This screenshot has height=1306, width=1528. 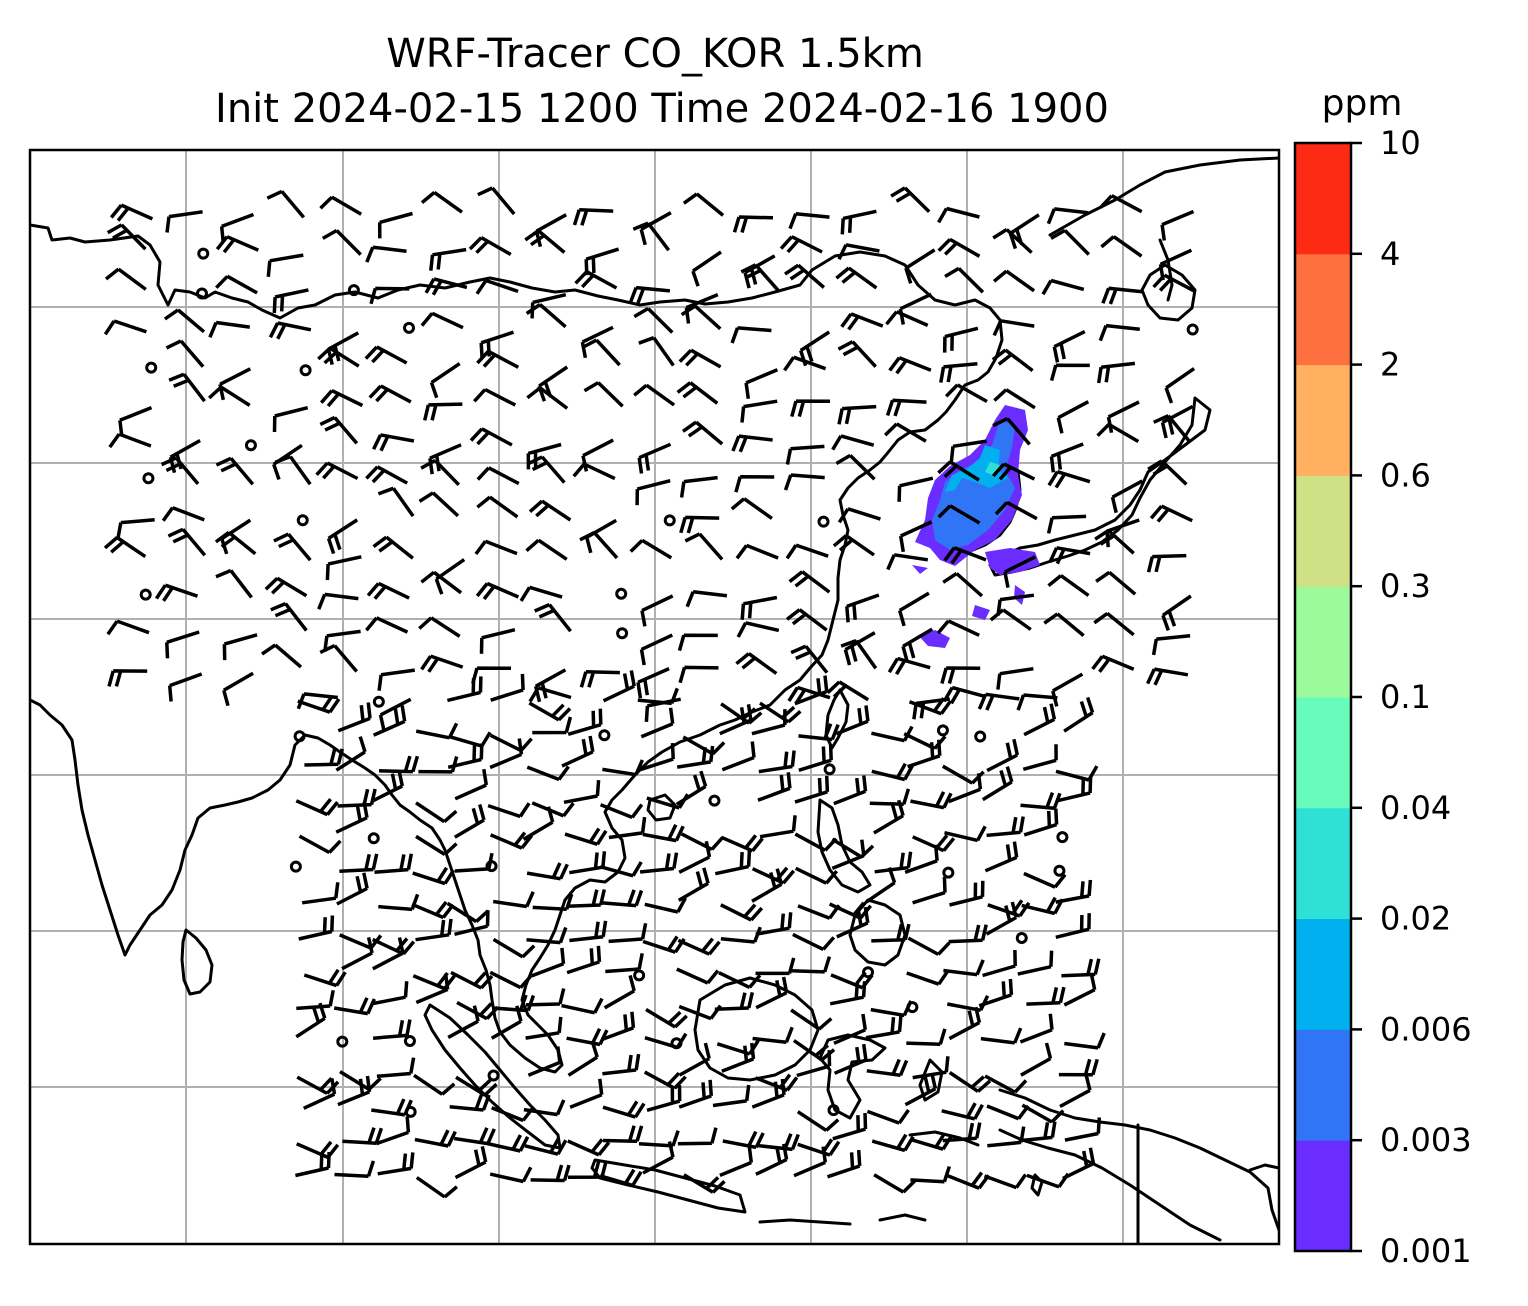 I want to click on coastline-hokkaido, so click(x=1168, y=292).